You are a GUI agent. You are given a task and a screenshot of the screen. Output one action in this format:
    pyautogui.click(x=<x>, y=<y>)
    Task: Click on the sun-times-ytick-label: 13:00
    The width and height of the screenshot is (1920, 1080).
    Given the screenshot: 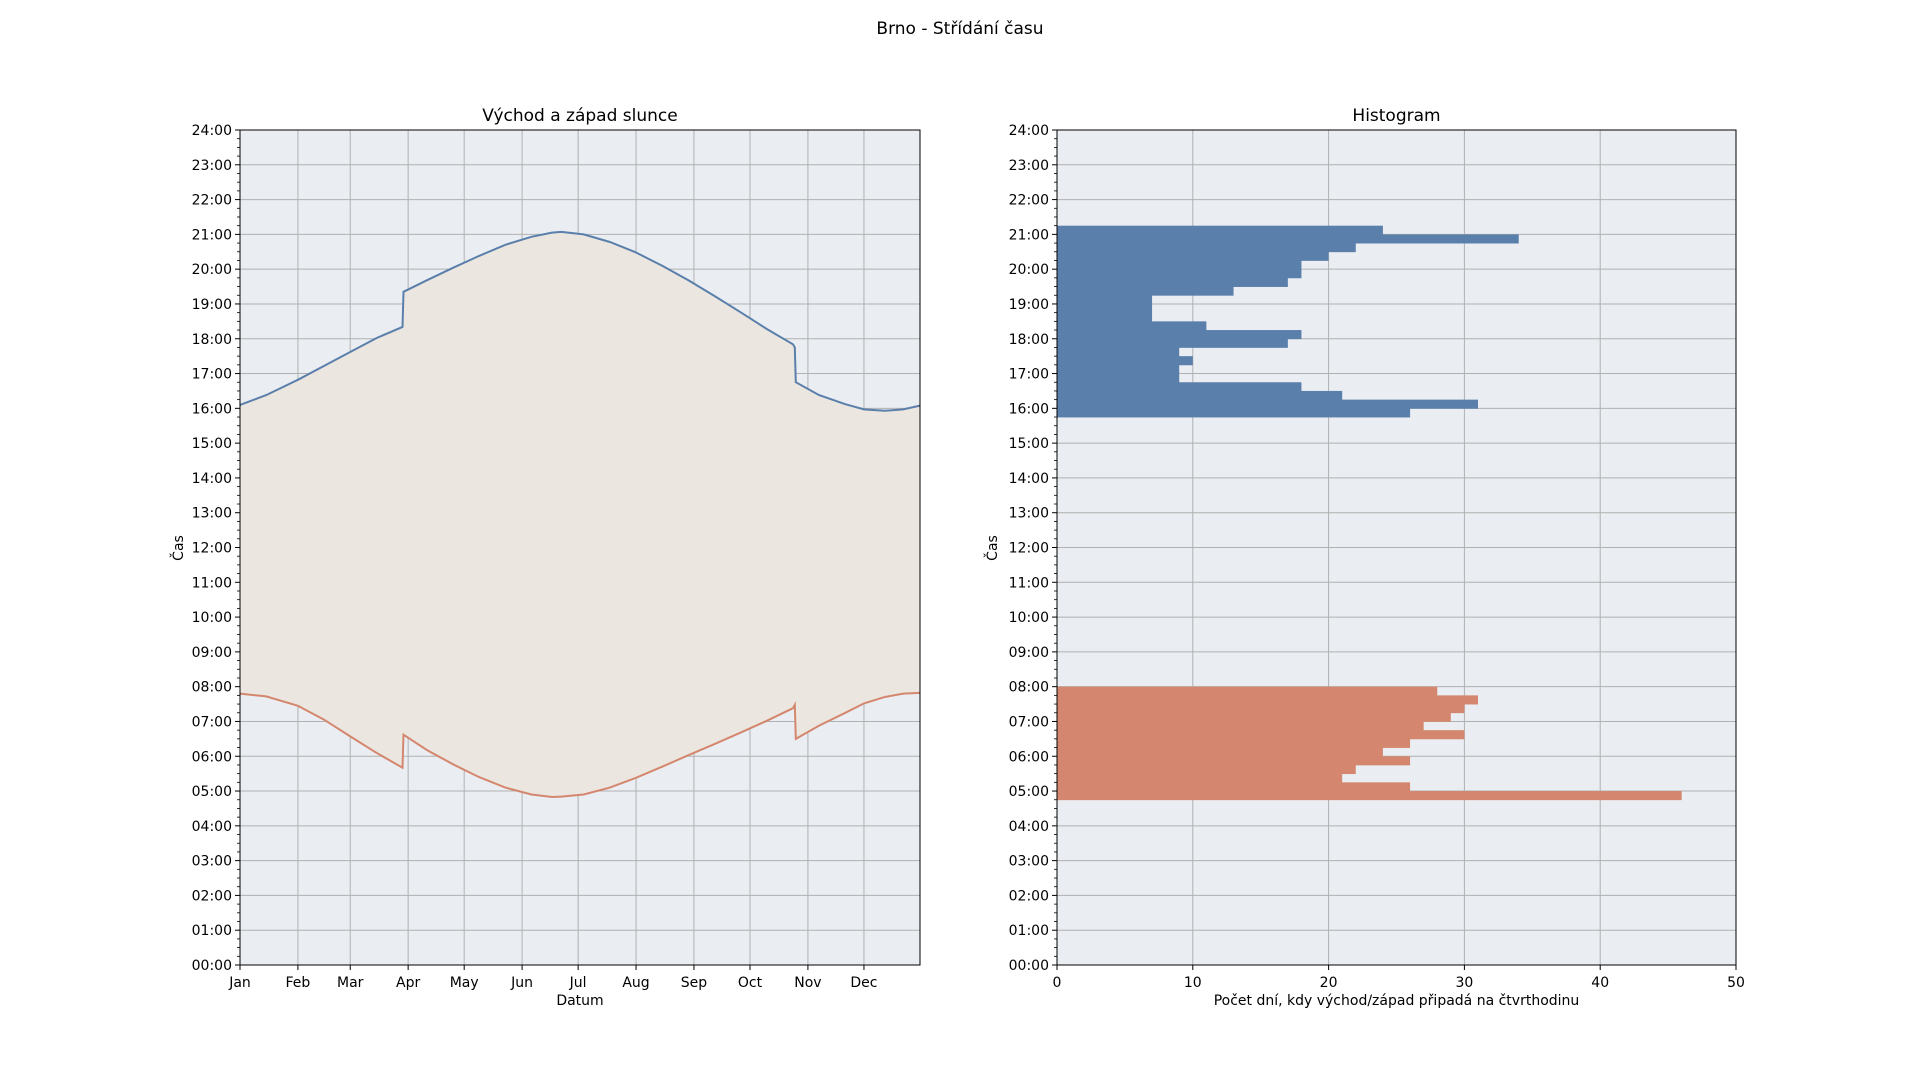 What is the action you would take?
    pyautogui.click(x=212, y=514)
    